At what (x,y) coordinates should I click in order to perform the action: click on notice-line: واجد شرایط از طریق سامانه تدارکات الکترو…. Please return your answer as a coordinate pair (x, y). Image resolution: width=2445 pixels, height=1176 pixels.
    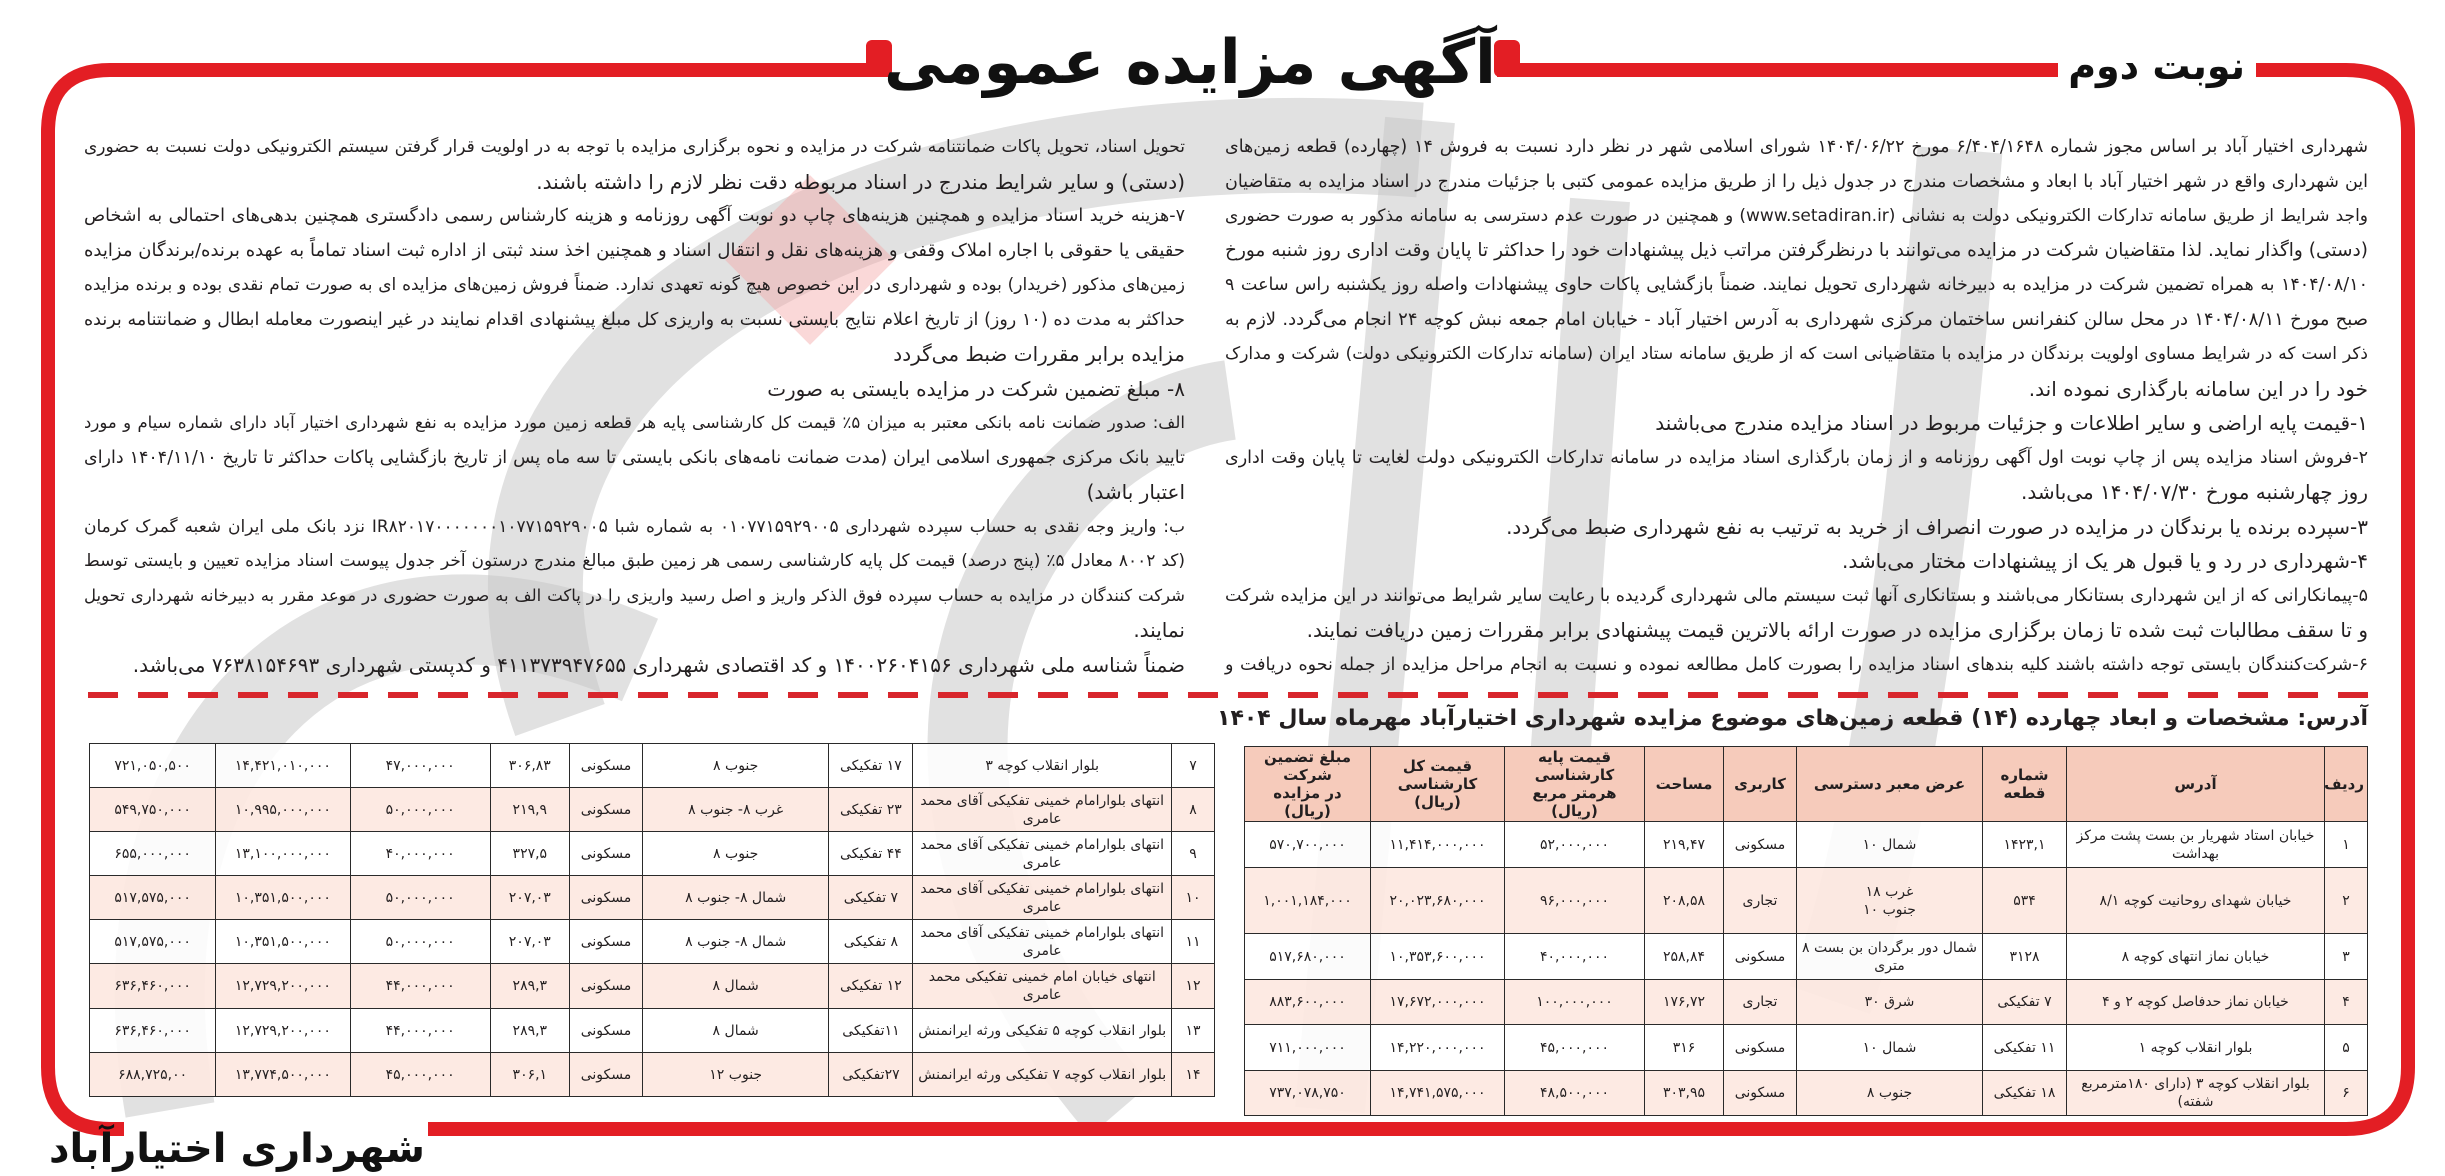
    Looking at the image, I should click on (1796, 216).